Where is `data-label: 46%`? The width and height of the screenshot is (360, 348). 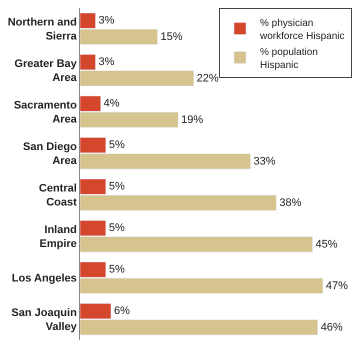 data-label: 46% is located at coordinates (331, 327).